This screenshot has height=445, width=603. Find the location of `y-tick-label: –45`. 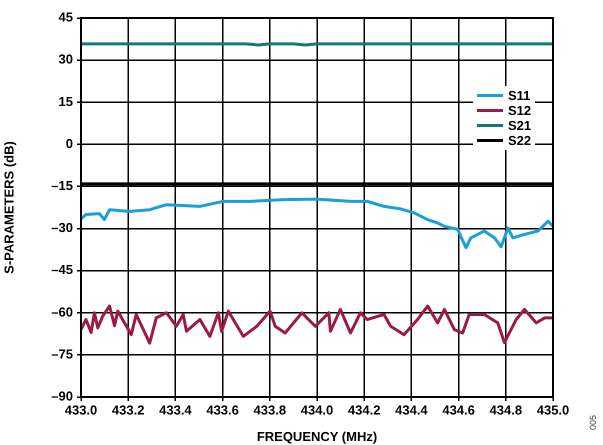

y-tick-label: –45 is located at coordinates (62, 270).